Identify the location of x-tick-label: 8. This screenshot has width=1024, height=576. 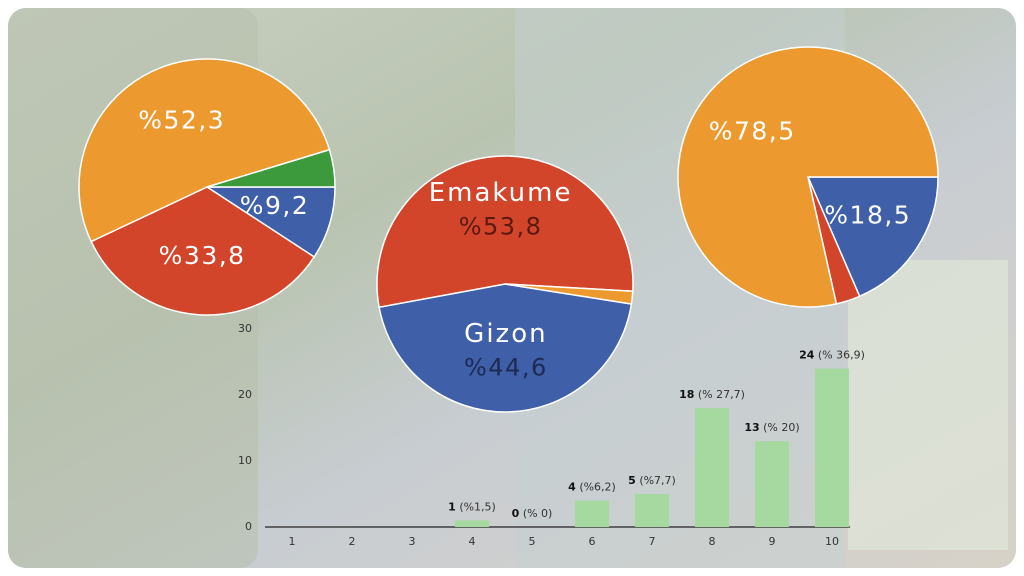
(712, 541).